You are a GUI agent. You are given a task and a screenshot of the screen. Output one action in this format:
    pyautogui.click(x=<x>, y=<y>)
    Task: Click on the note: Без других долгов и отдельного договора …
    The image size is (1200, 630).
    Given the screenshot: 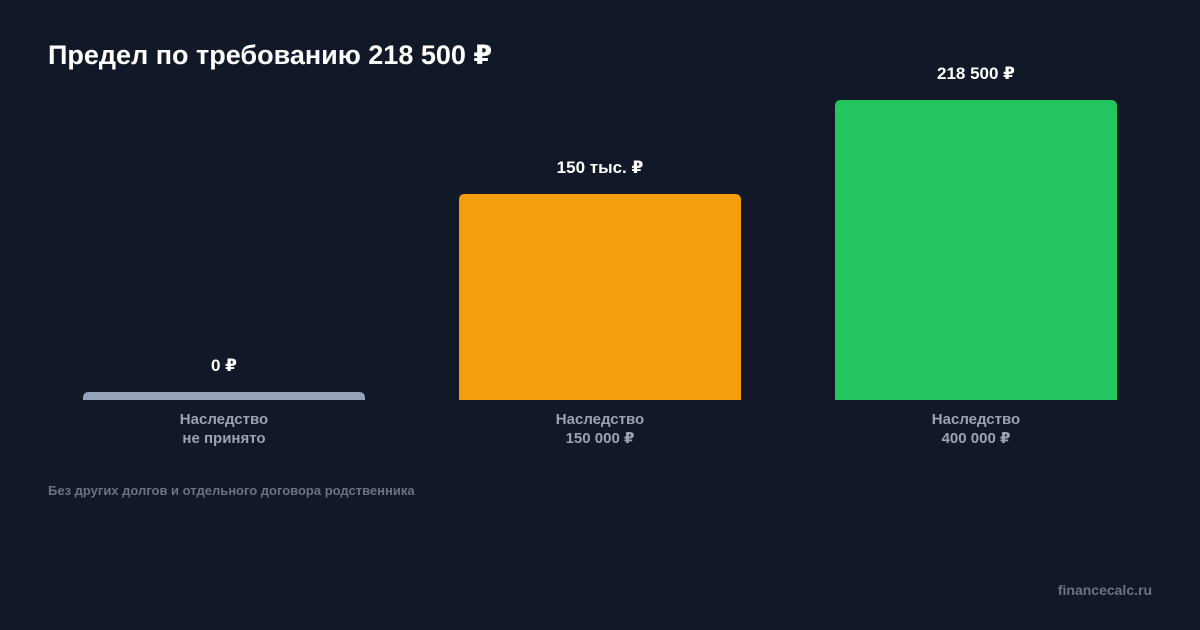 What is the action you would take?
    pyautogui.click(x=231, y=490)
    